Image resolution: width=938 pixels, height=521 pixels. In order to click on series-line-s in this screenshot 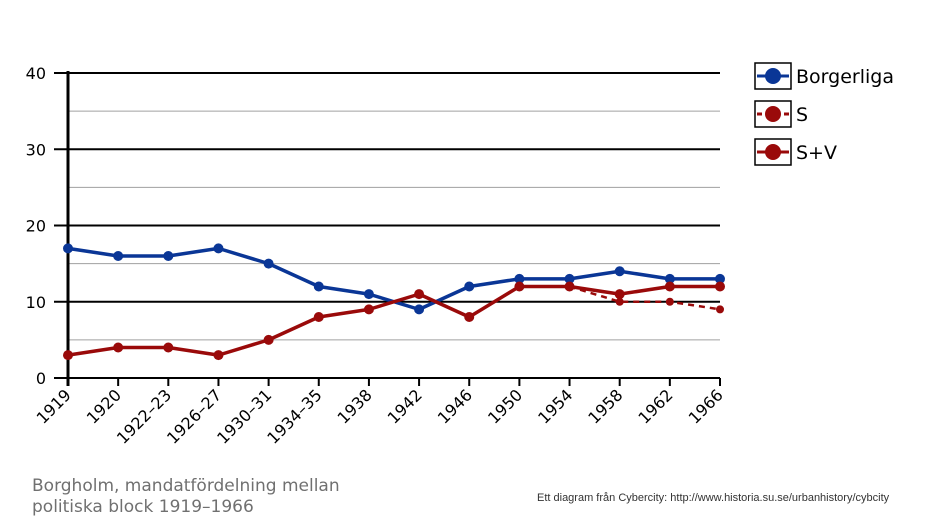, I will do `click(645, 298)`.